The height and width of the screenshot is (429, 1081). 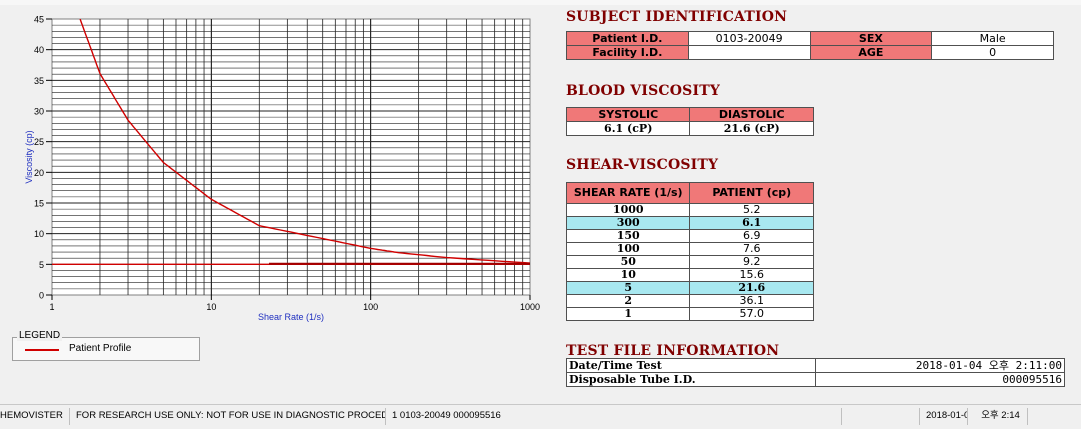 I want to click on blood-viscosity-table: SYSTOLIC DIASTOLIC 6.1 (cP) 21.6 (cP), so click(x=689, y=121).